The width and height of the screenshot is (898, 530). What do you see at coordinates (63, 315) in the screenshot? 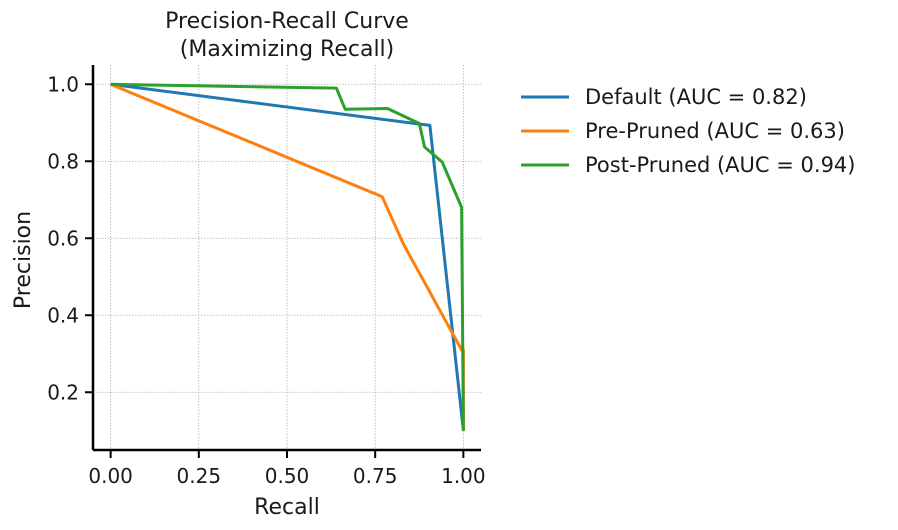
I see `y-tick-label-1: 0.4` at bounding box center [63, 315].